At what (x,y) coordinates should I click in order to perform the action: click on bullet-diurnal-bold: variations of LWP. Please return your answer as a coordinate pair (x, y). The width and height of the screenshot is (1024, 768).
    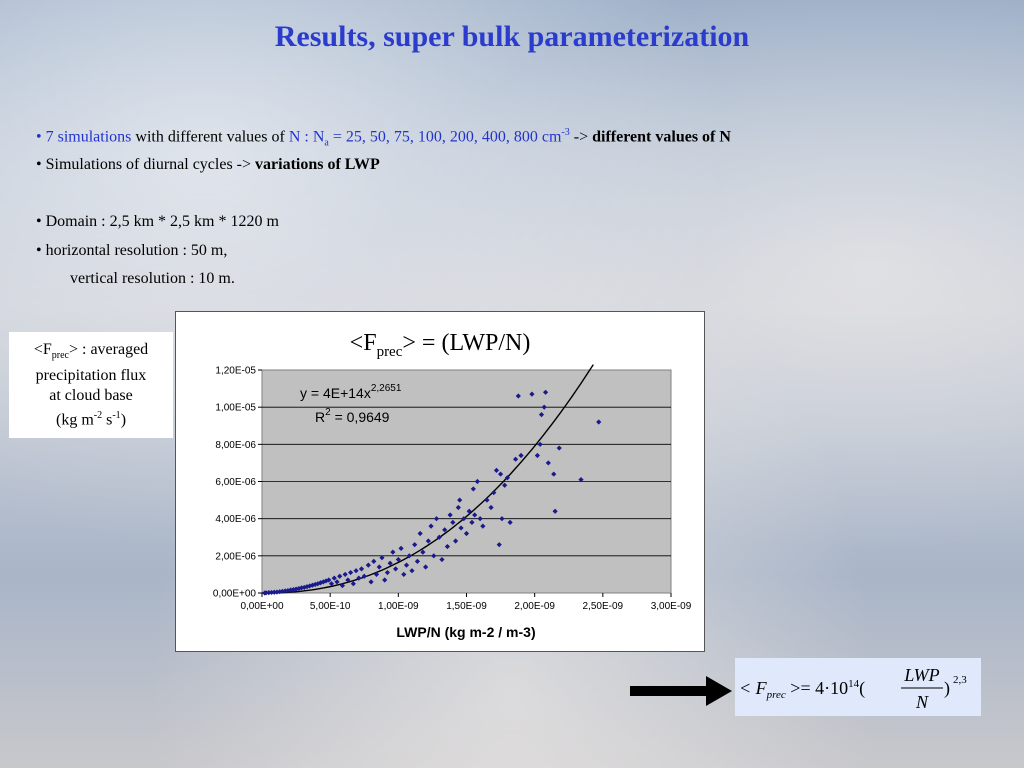
    Looking at the image, I should click on (317, 164).